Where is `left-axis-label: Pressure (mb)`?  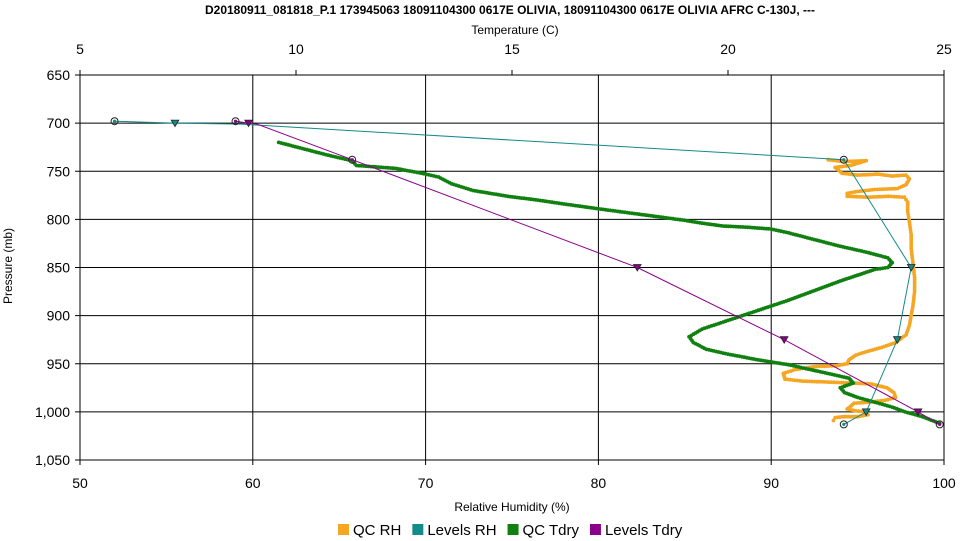 left-axis-label: Pressure (mb) is located at coordinates (8, 266).